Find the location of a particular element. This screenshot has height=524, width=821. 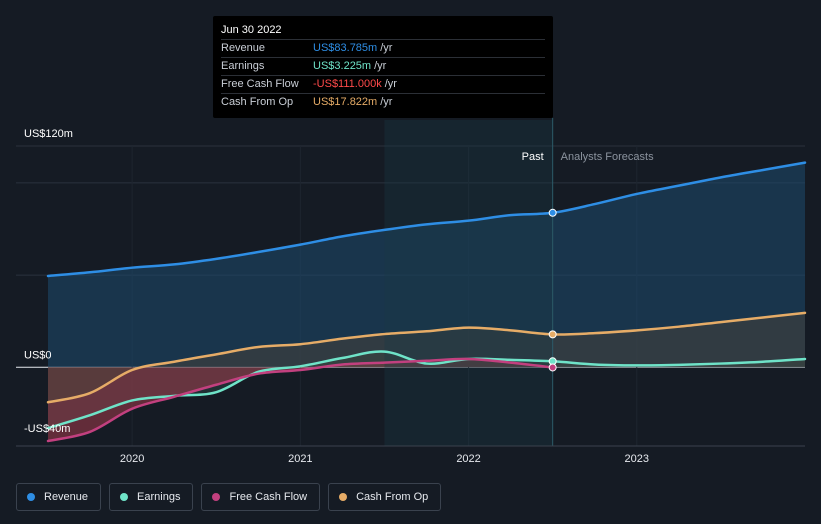

x-tick-label: 2020 is located at coordinates (132, 459).